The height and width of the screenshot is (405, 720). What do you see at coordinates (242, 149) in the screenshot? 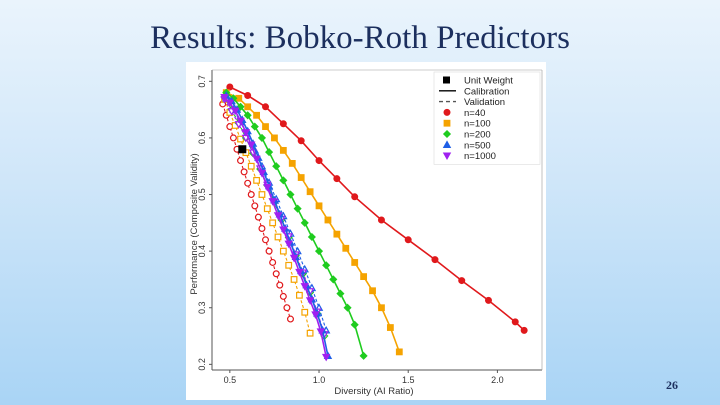
I see `unit-weight-point` at bounding box center [242, 149].